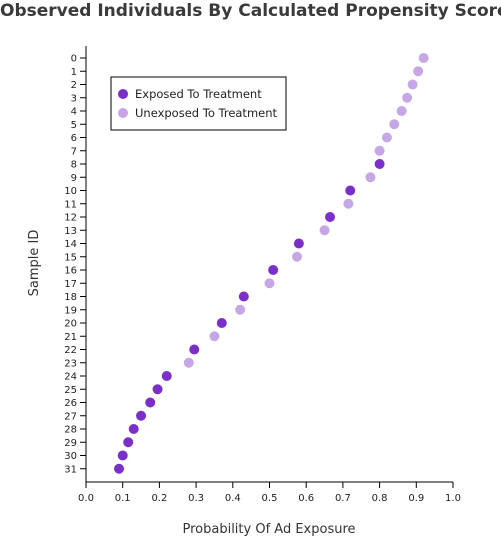 The width and height of the screenshot is (501, 541). Describe the element at coordinates (123, 498) in the screenshot. I see `x-tick-label: 0.1` at that location.